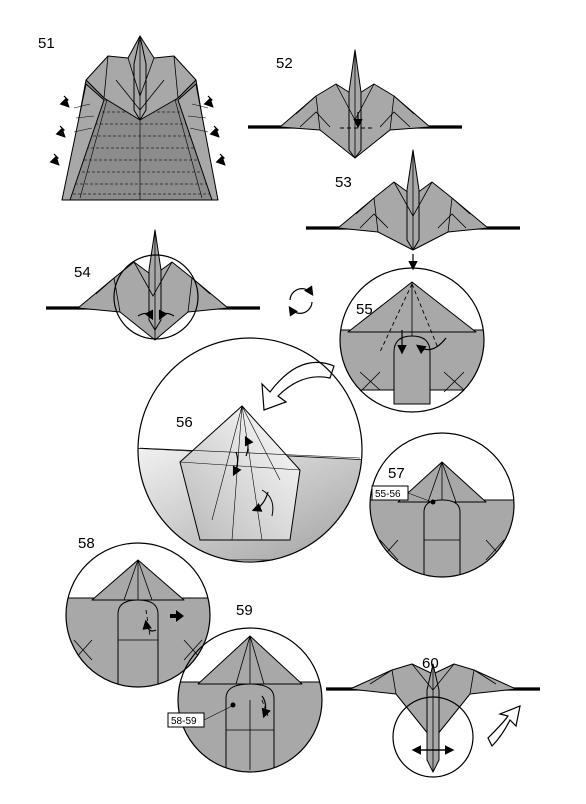  I want to click on step-number: 56, so click(184, 422).